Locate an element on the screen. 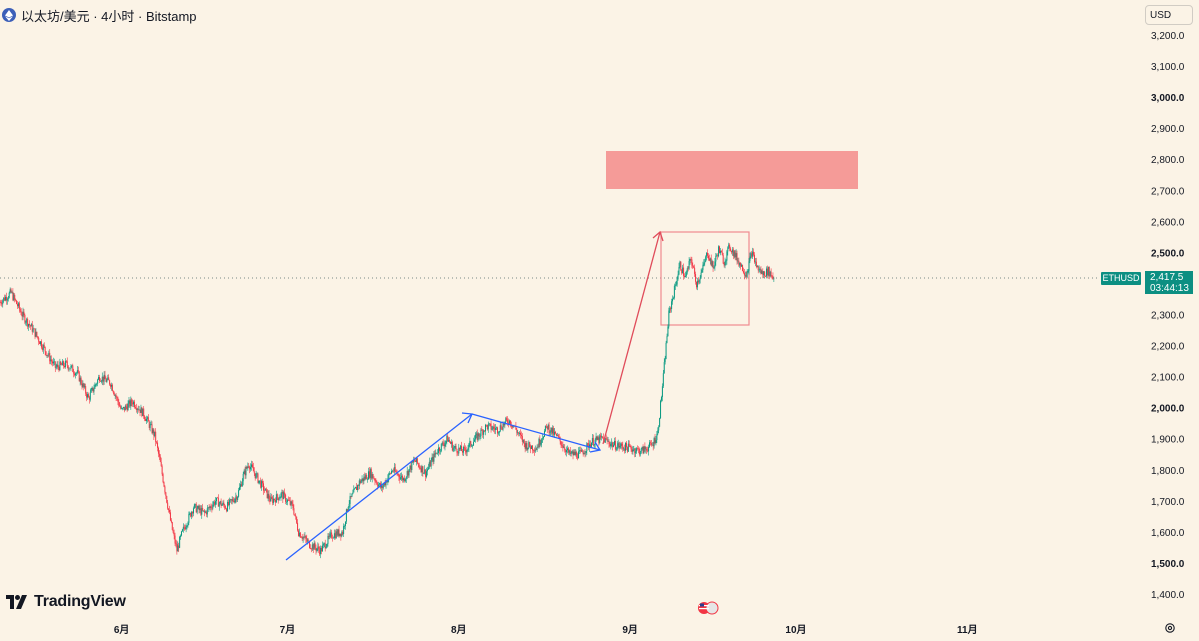 Image resolution: width=1199 pixels, height=641 pixels. resistance-zone is located at coordinates (732, 170).